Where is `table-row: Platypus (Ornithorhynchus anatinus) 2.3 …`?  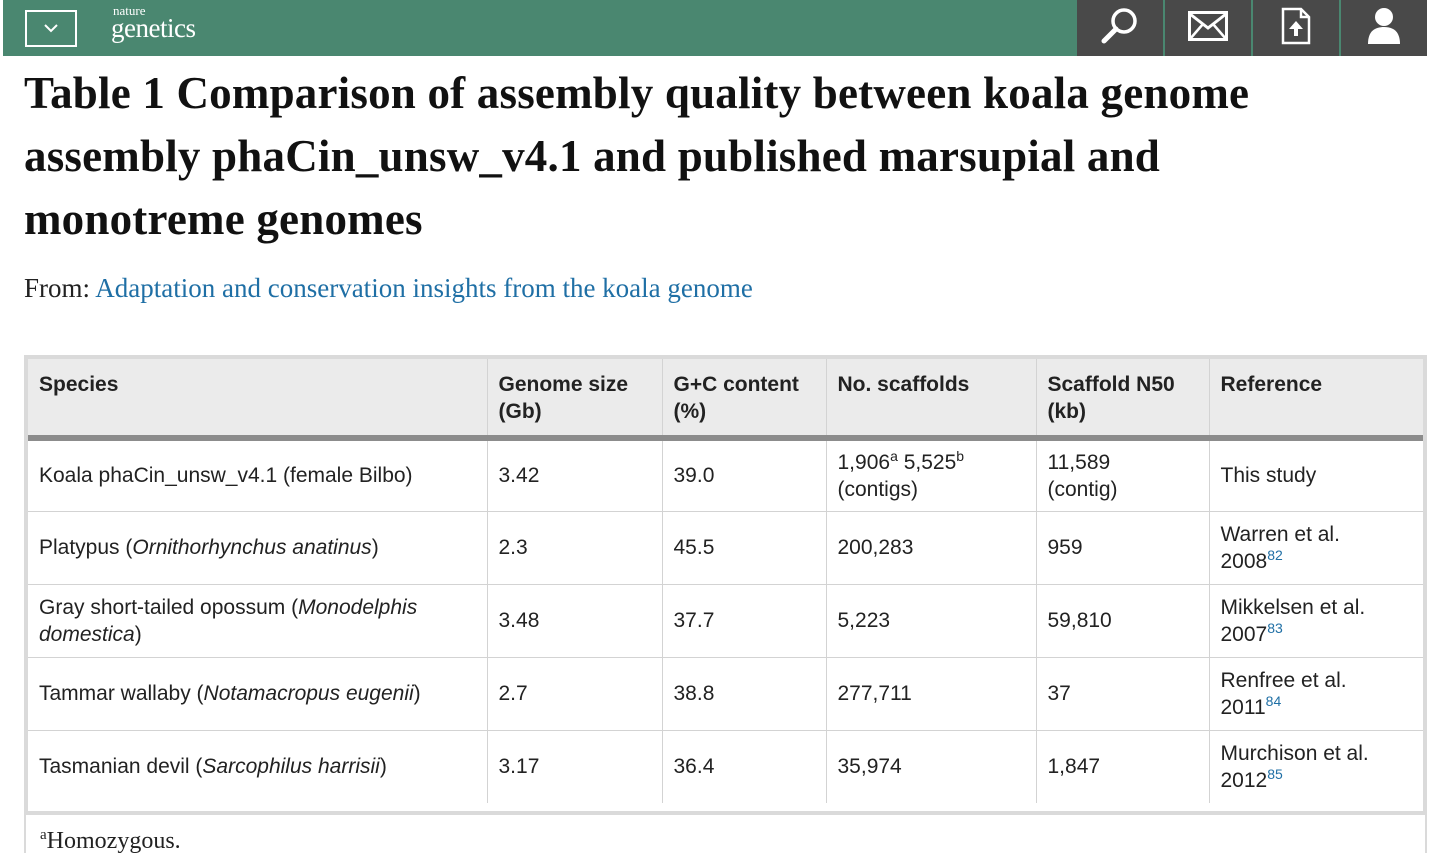 table-row: Platypus (Ornithorhynchus anatinus) 2.3 … is located at coordinates (725, 548).